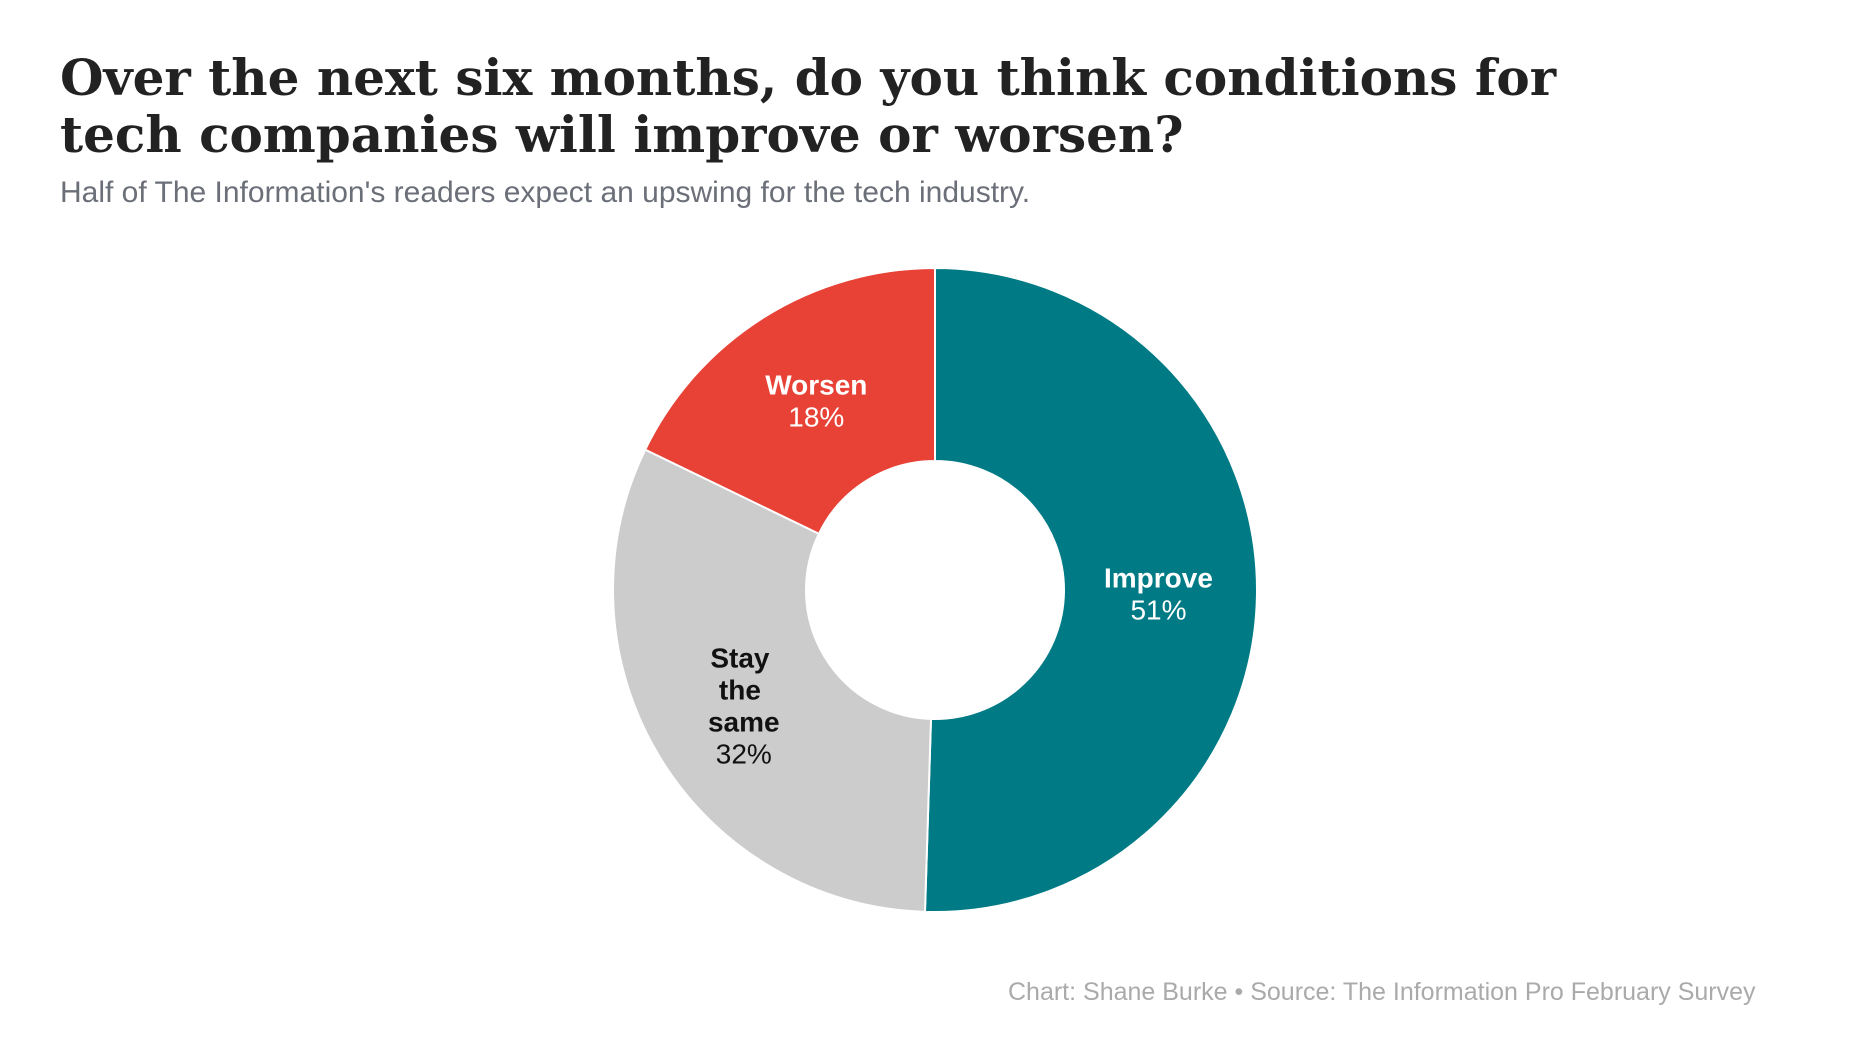 This screenshot has width=1860, height=1046. I want to click on slice-label: Worsen, so click(816, 385).